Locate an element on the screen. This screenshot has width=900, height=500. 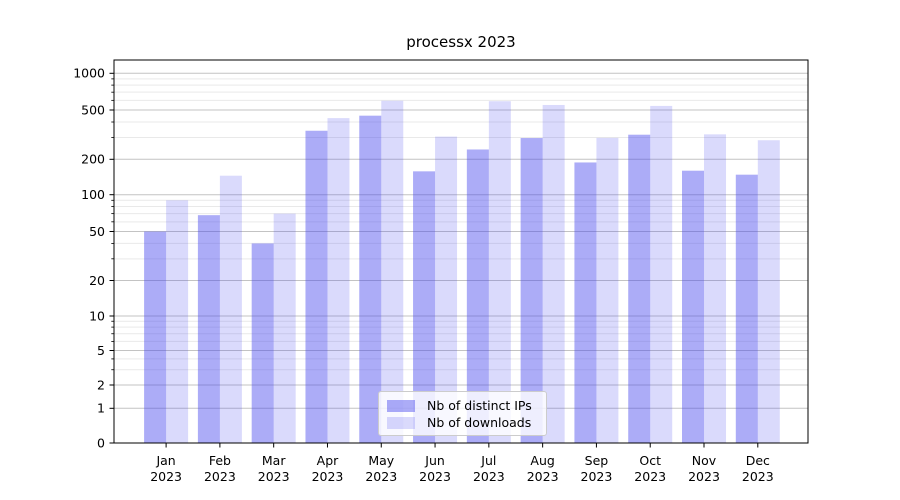
bar-distinct-ips-aug is located at coordinates (531, 290).